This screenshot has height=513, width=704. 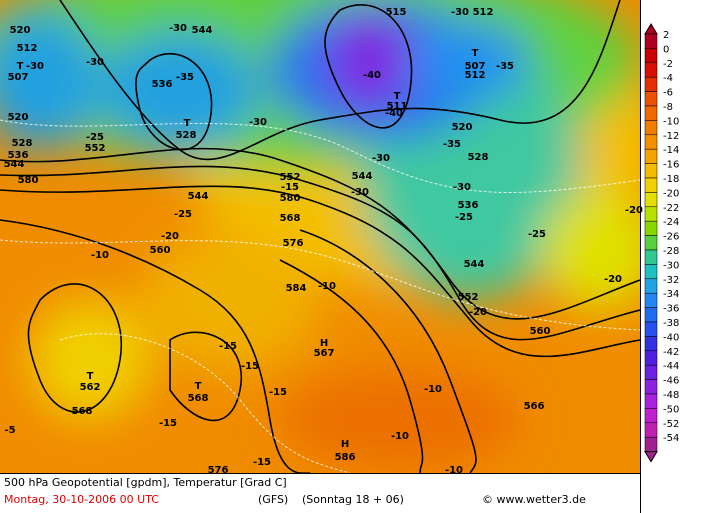 What do you see at coordinates (90, 387) in the screenshot?
I see `map-label: 562` at bounding box center [90, 387].